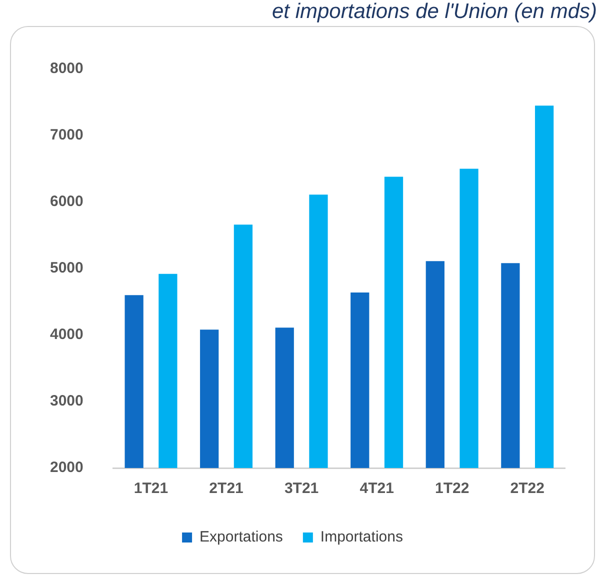  I want to click on x-tick-label: 4T21, so click(377, 489).